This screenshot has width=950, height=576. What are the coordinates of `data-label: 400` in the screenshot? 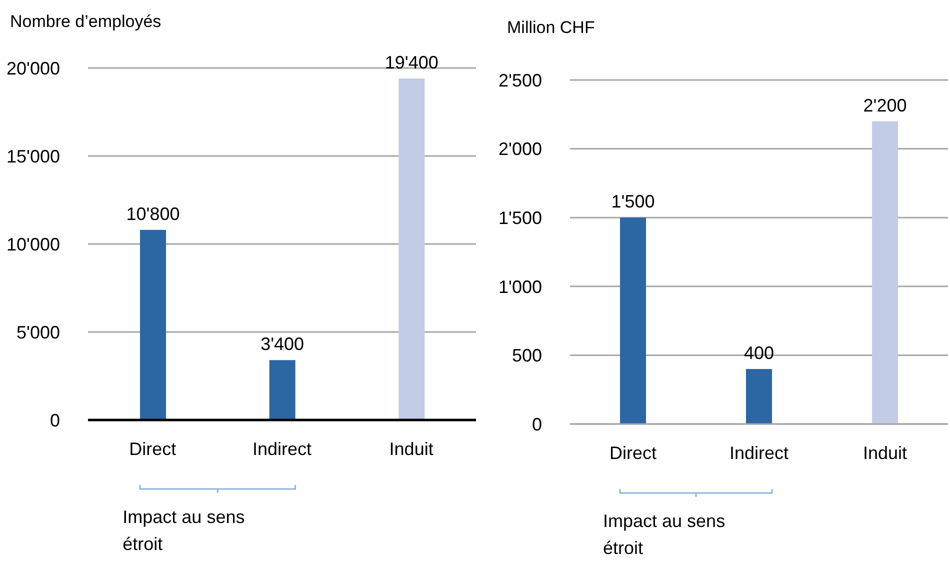 It's located at (759, 352).